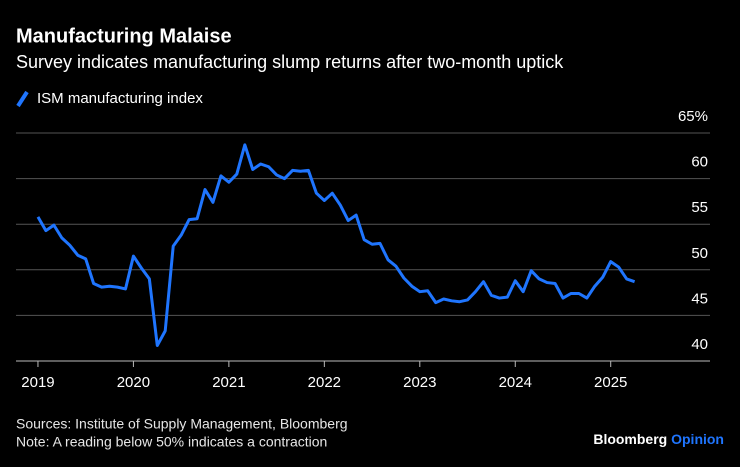  I want to click on chart-title: Manufacturing Malaise, so click(124, 36).